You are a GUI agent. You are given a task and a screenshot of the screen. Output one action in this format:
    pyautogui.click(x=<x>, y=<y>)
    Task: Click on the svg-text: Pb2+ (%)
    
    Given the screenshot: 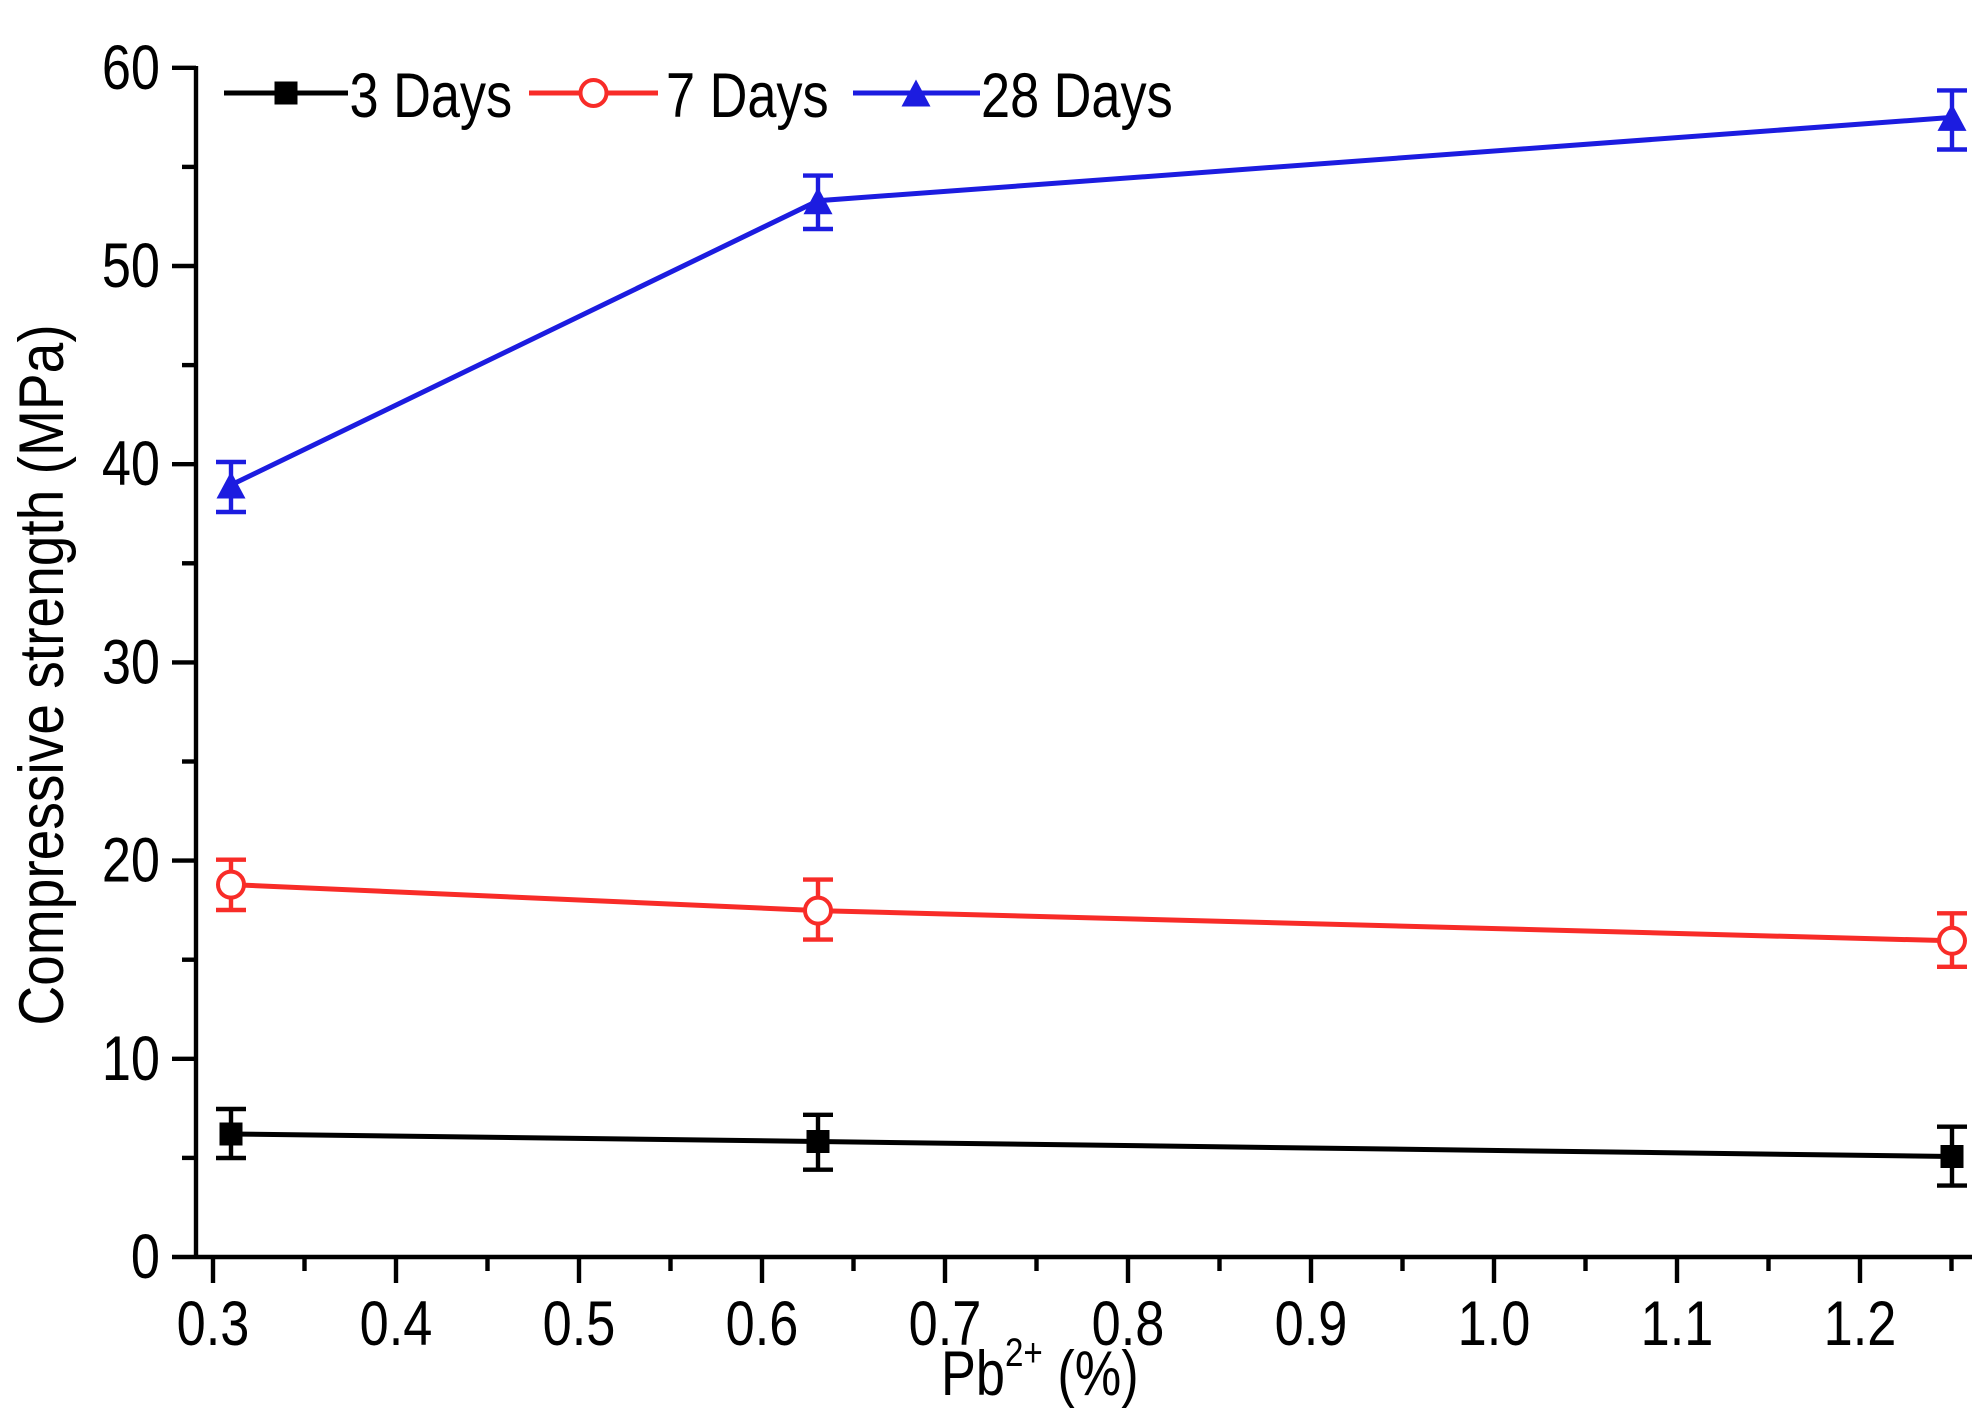 What is the action you would take?
    pyautogui.click(x=1040, y=1369)
    